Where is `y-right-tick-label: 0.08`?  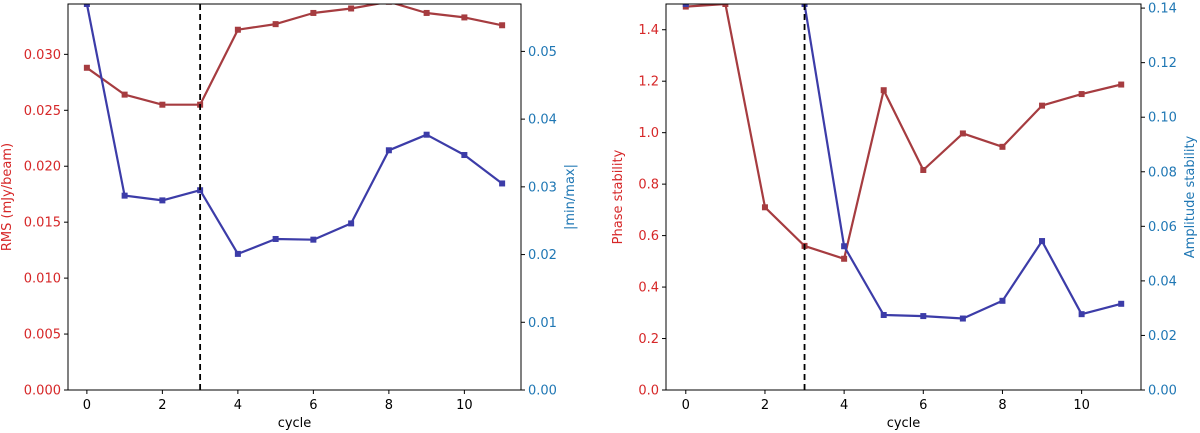
y-right-tick-label: 0.08 is located at coordinates (1162, 172).